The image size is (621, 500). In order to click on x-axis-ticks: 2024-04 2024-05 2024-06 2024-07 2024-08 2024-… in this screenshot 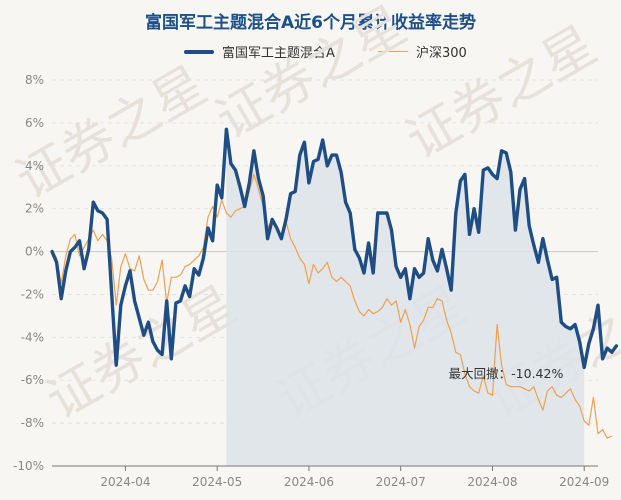, I will do `click(354, 477)`.